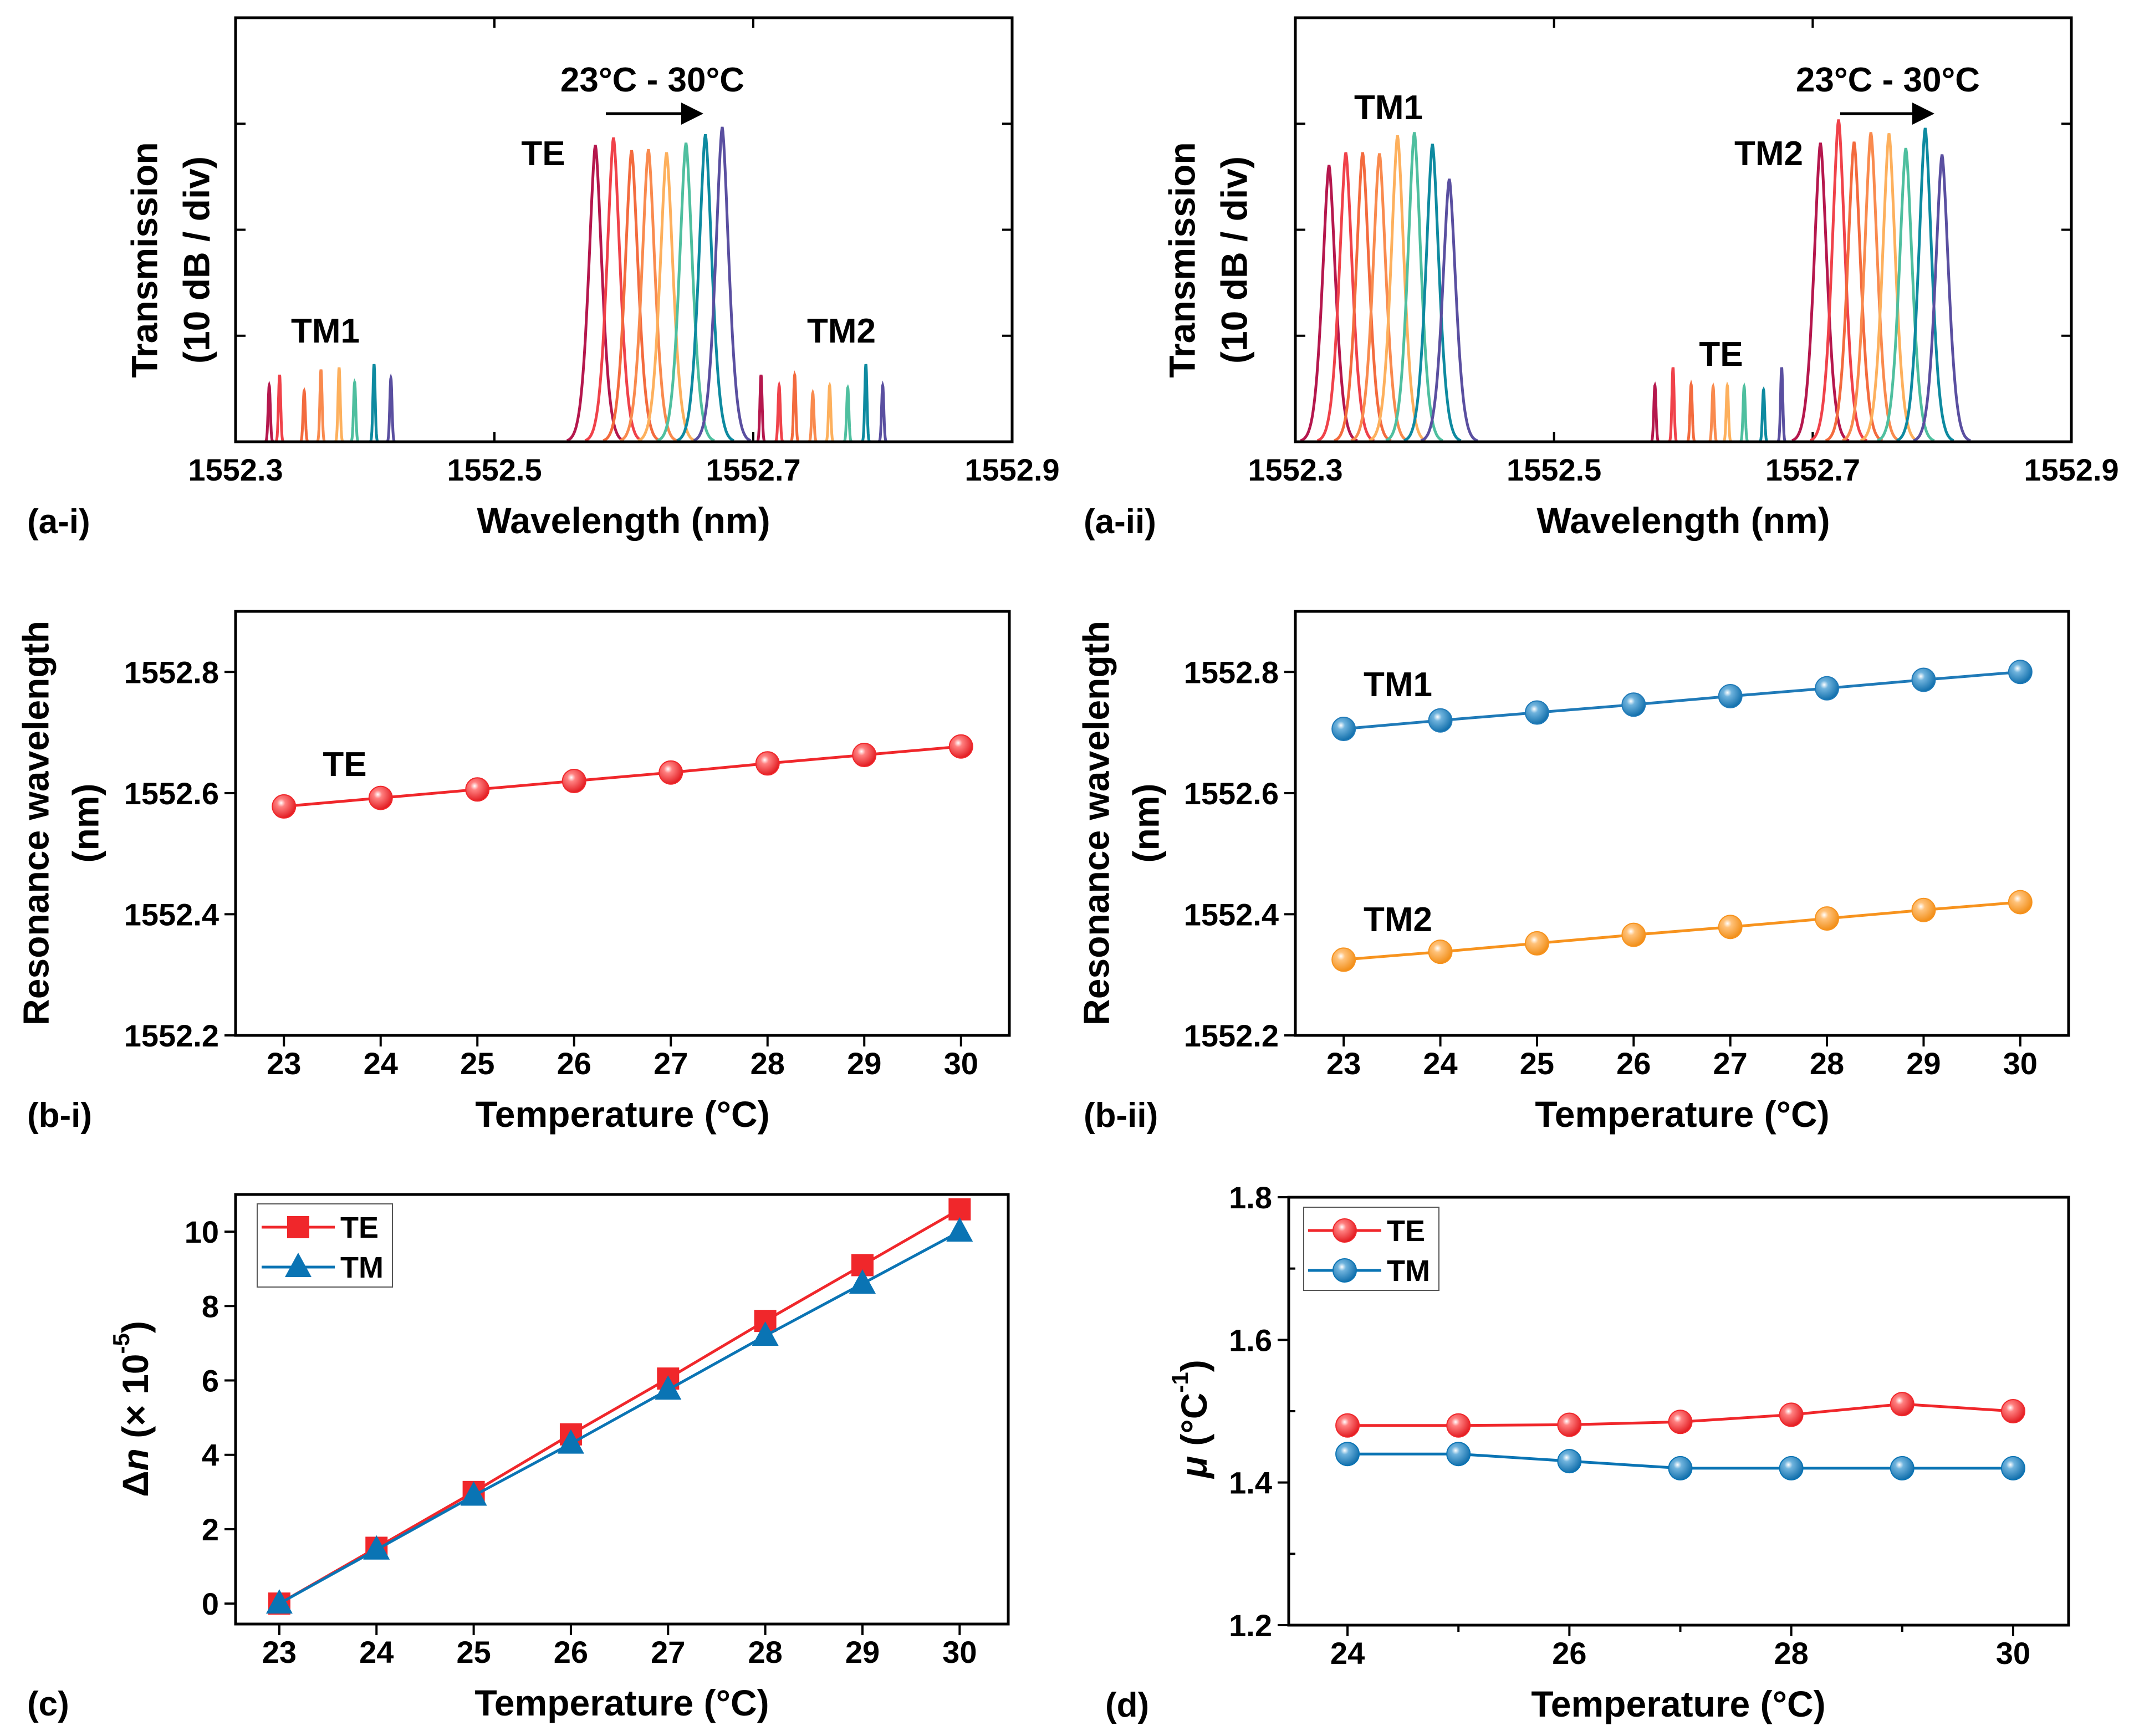 This screenshot has width=2134, height=1736. I want to click on legend-marker-tm, so click(298, 1265).